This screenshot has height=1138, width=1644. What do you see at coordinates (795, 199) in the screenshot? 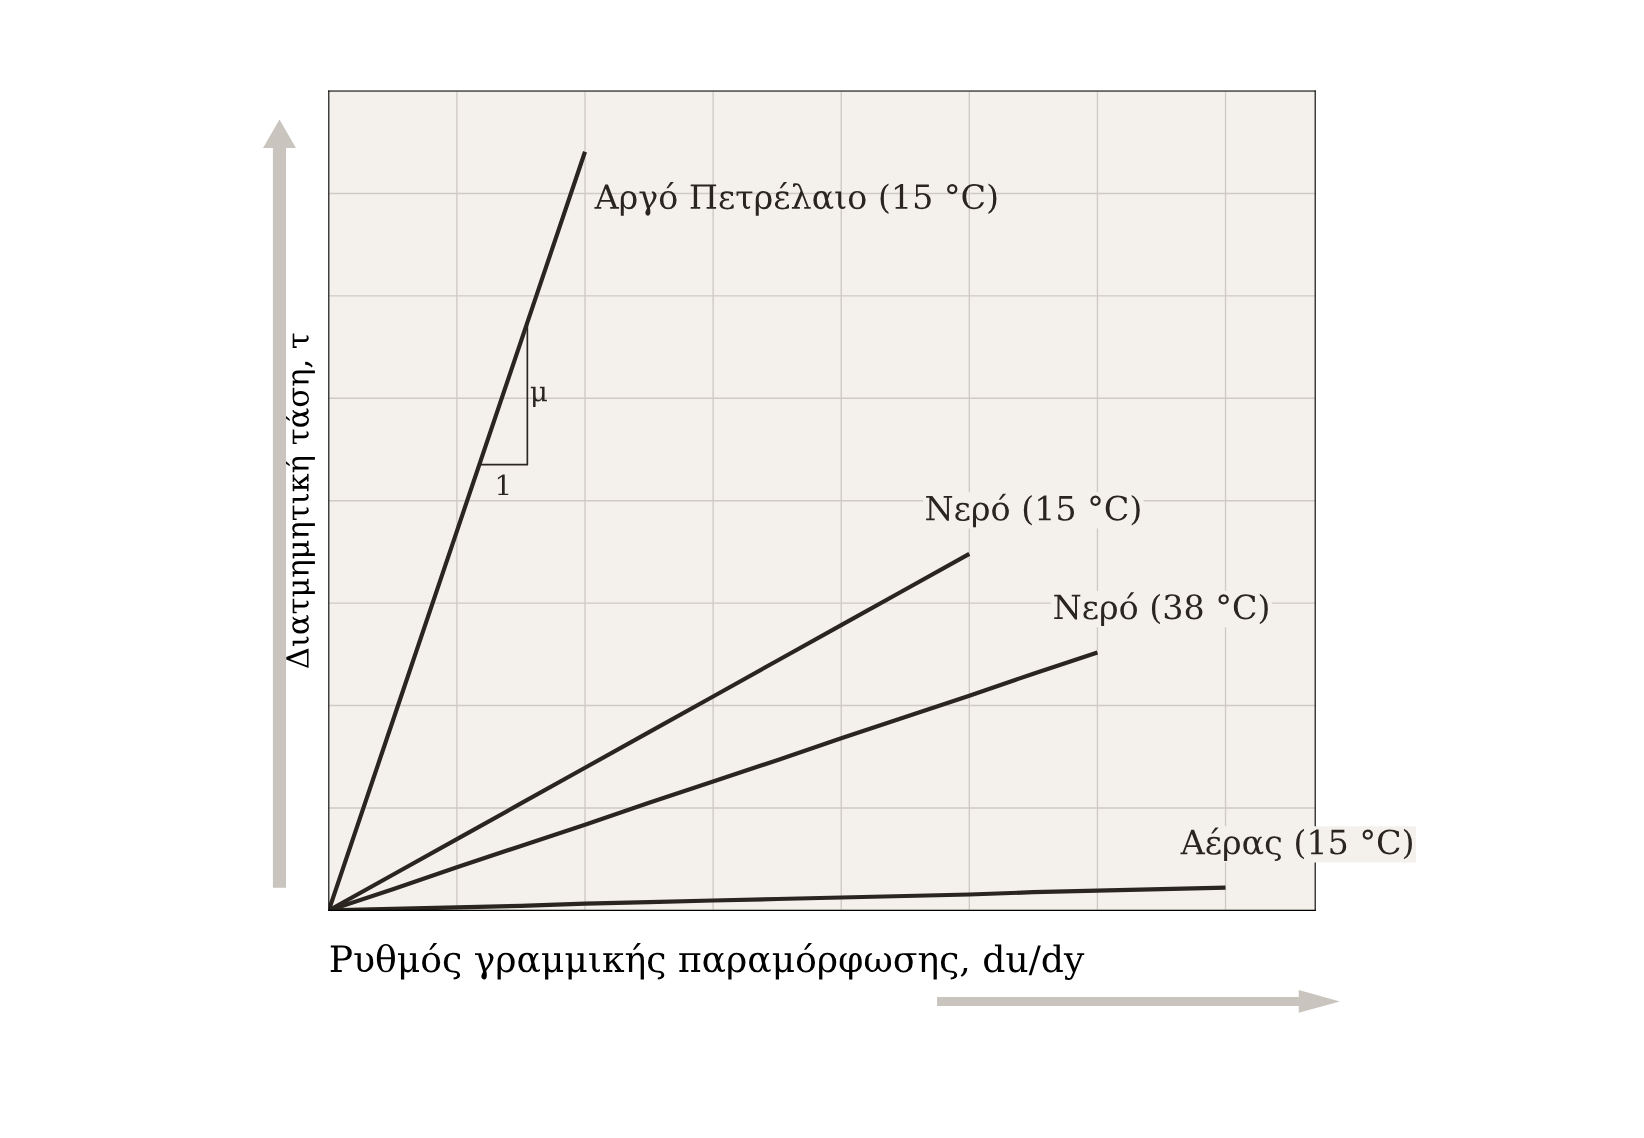
I see `series-label: Αργό Πετρέλαιο (15 °C)` at bounding box center [795, 199].